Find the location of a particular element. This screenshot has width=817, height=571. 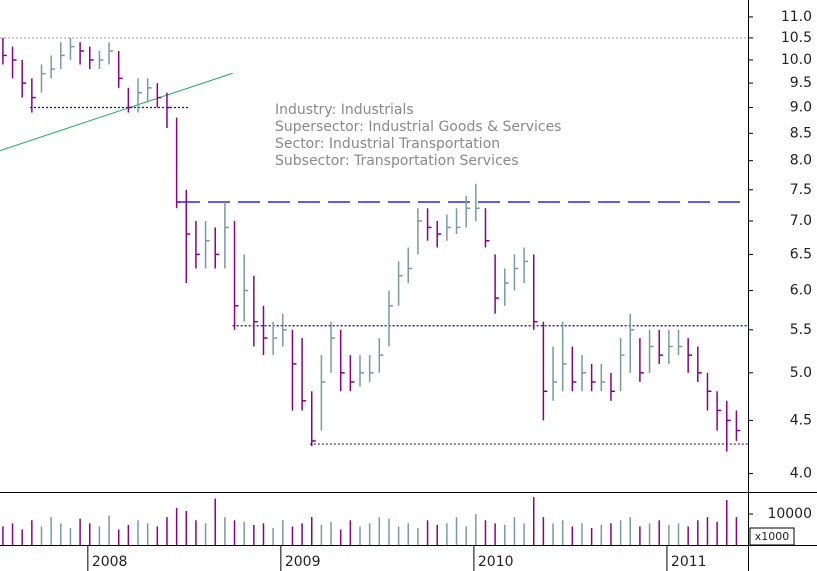

x-tick-label: 2009 is located at coordinates (303, 562).